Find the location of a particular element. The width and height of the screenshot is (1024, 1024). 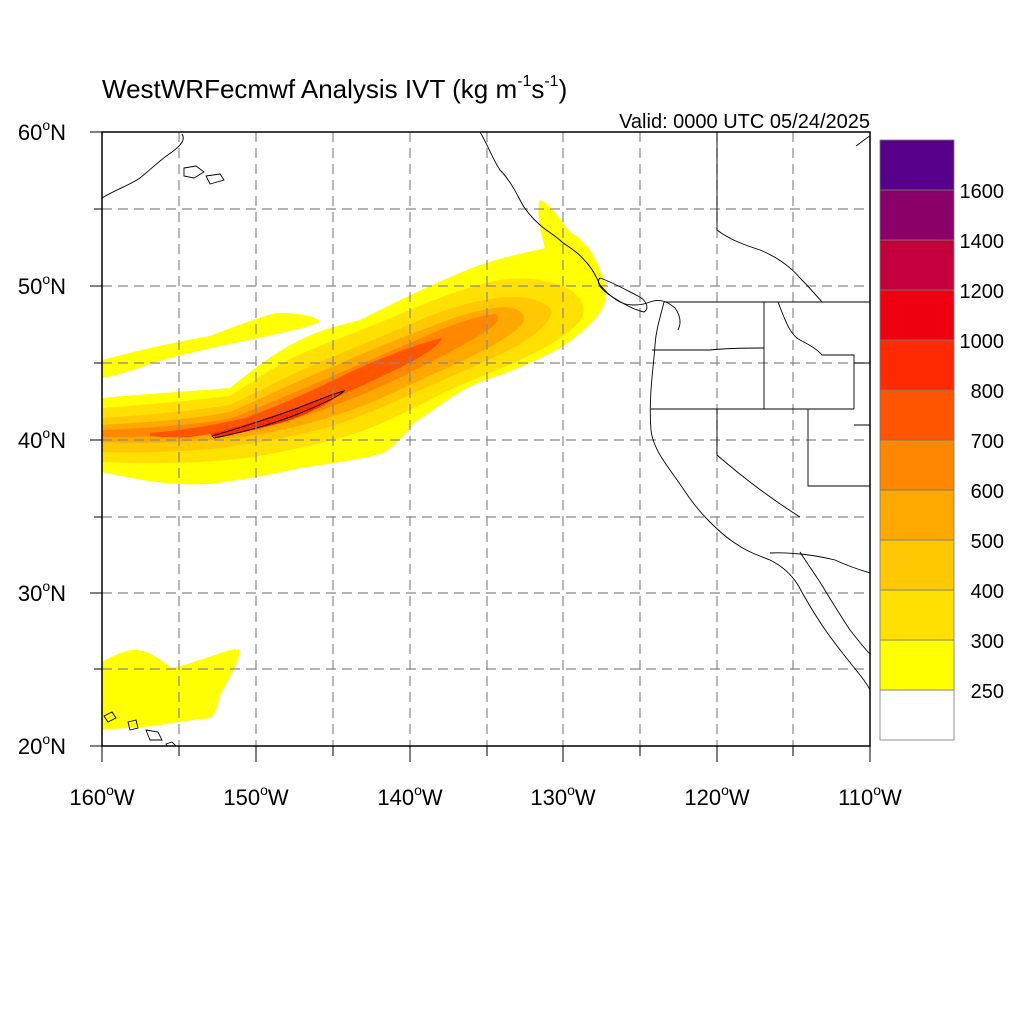

title-sup-2: -1 is located at coordinates (551, 81).